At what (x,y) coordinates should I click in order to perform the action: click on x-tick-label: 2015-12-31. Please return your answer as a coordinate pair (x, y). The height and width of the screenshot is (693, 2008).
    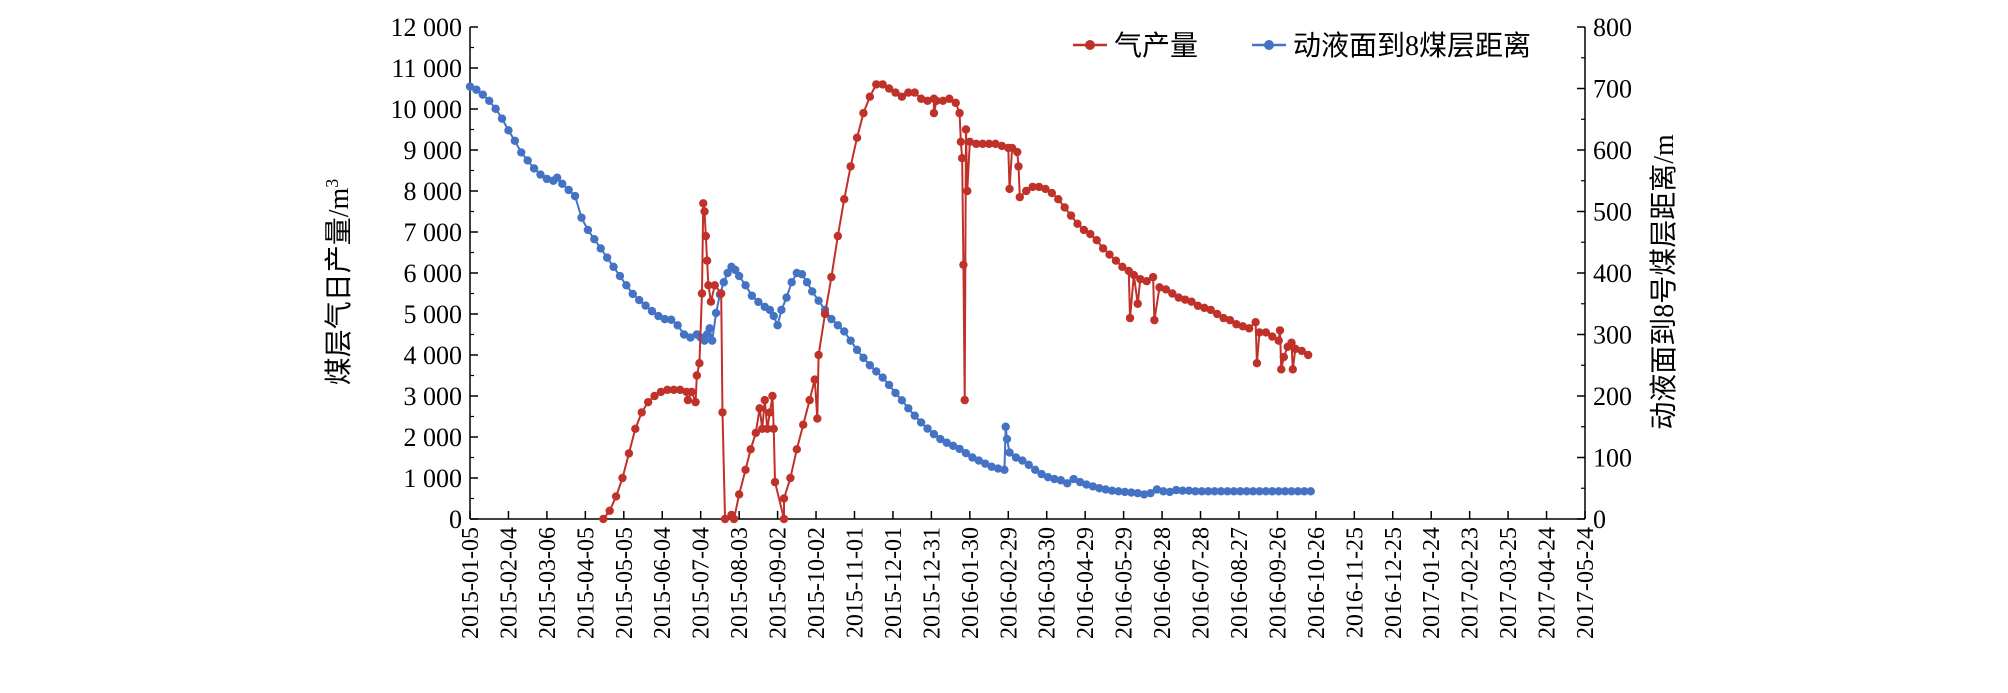
    Looking at the image, I should click on (932, 583).